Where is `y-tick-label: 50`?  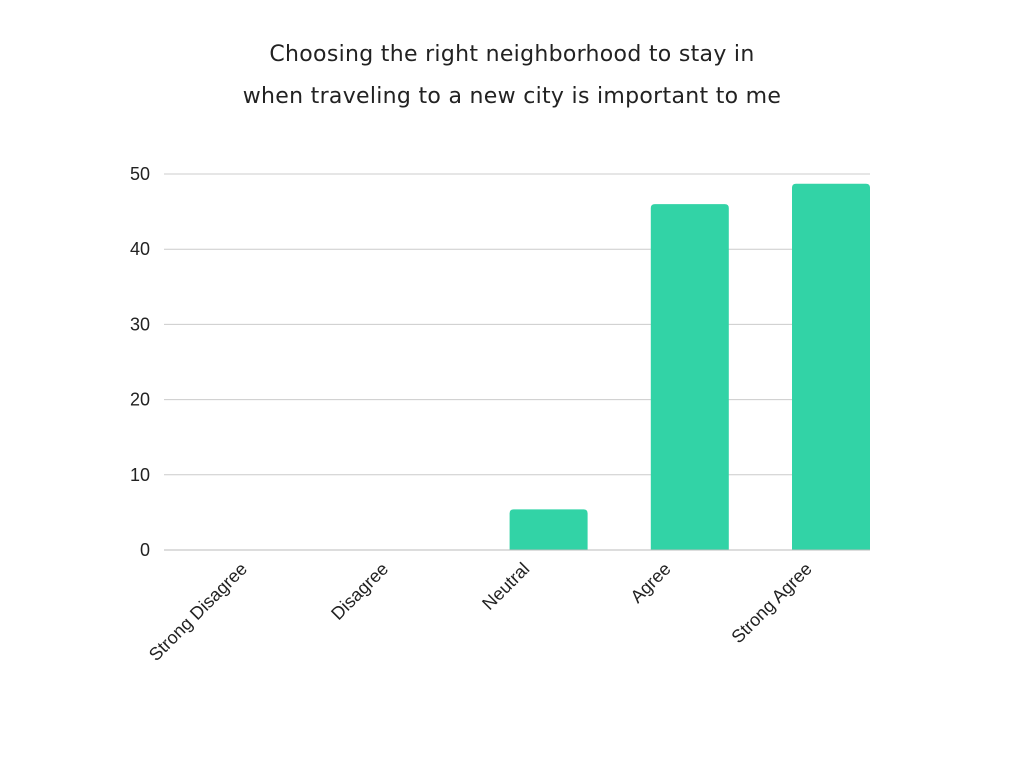
y-tick-label: 50 is located at coordinates (140, 174).